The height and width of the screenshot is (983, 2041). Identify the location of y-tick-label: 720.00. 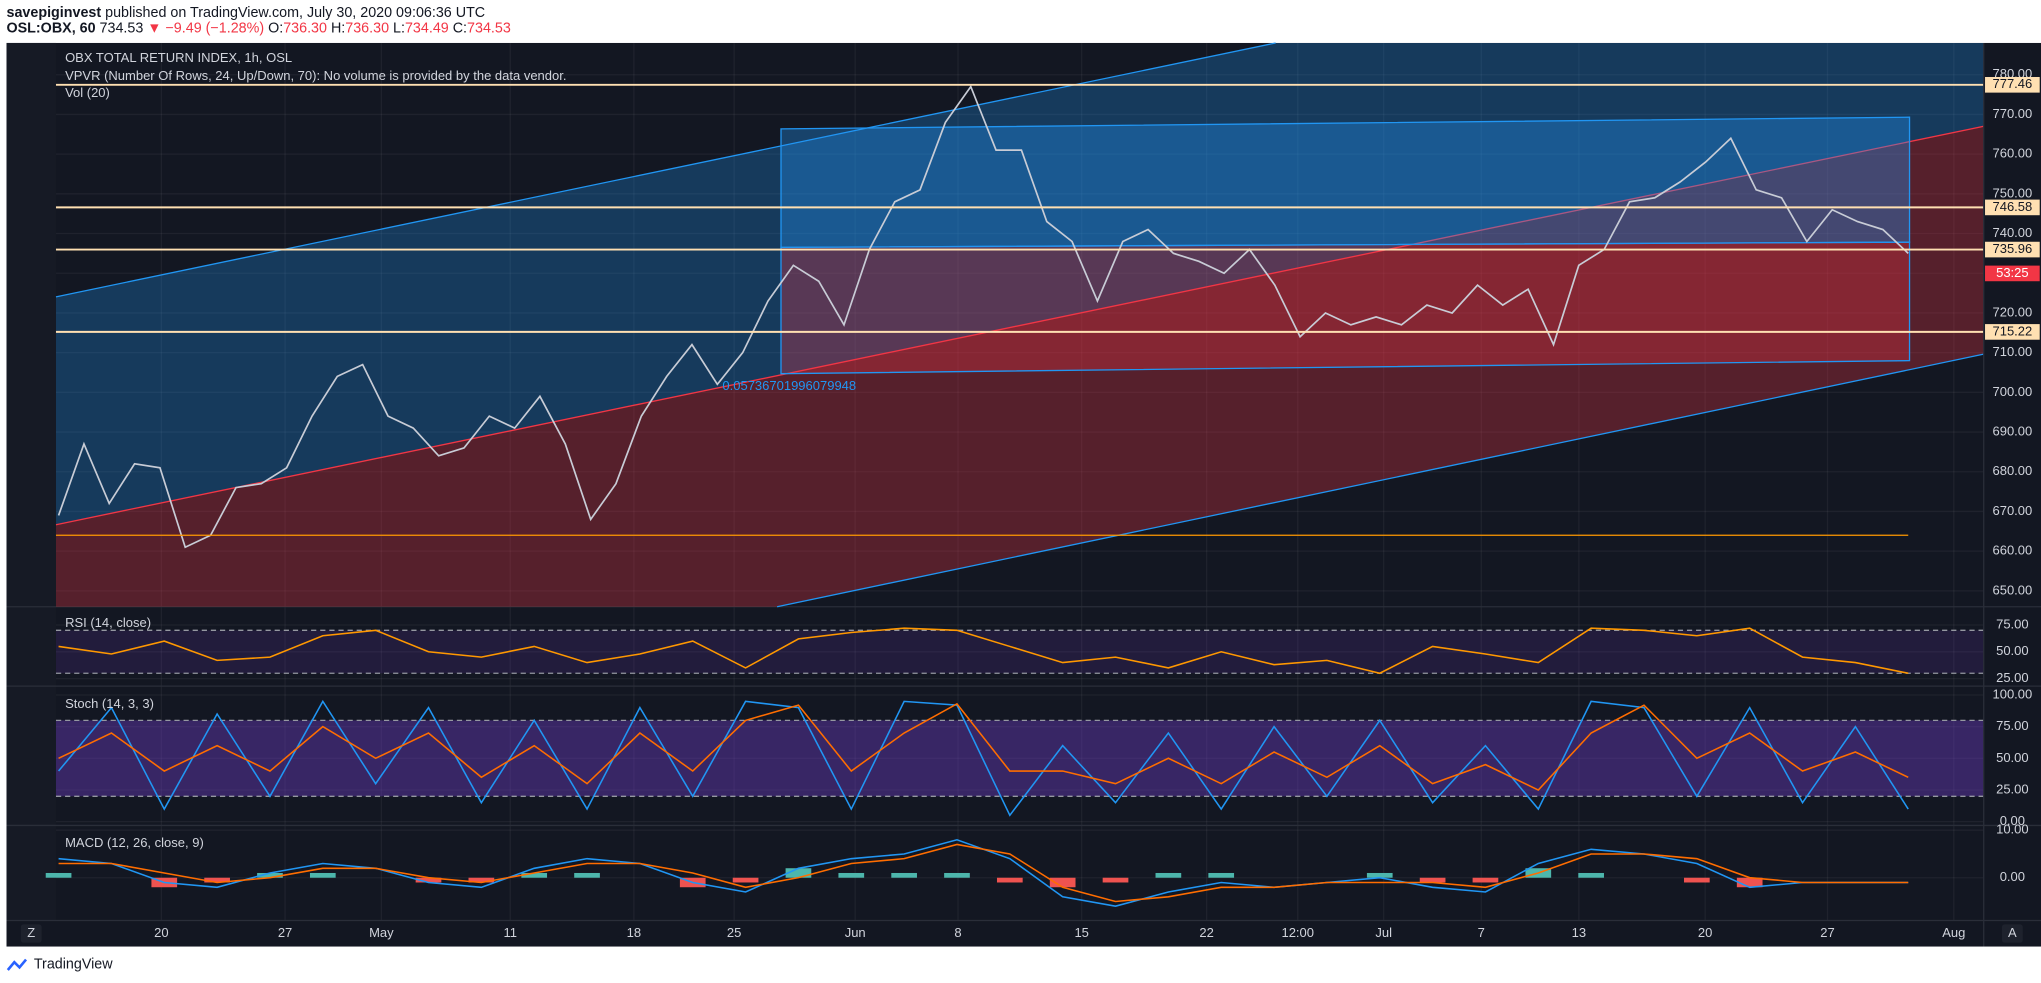
(2012, 311).